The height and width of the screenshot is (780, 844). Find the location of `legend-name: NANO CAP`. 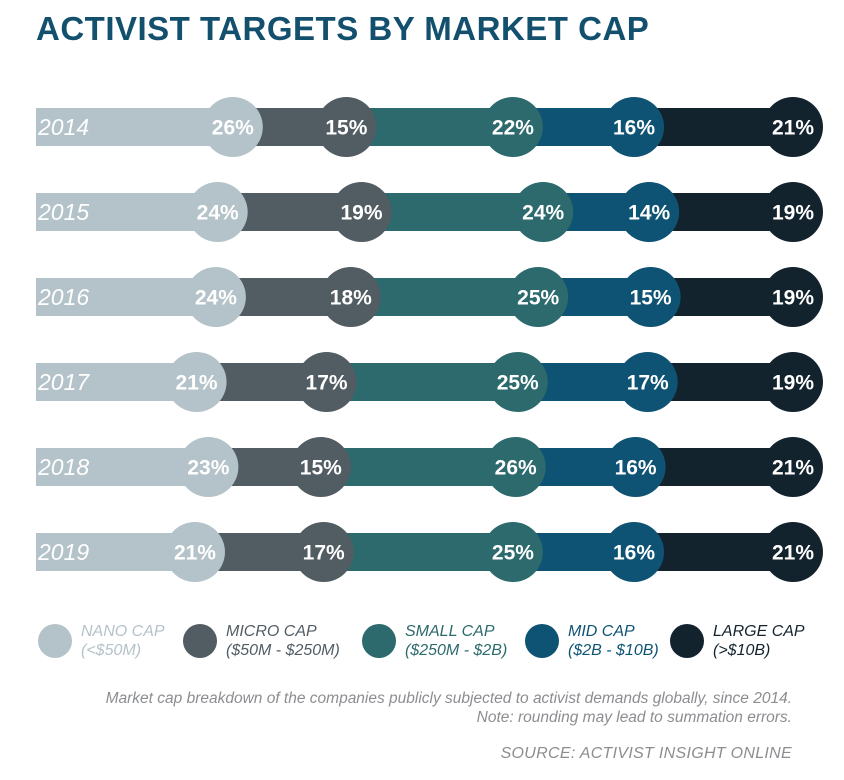

legend-name: NANO CAP is located at coordinates (123, 631).